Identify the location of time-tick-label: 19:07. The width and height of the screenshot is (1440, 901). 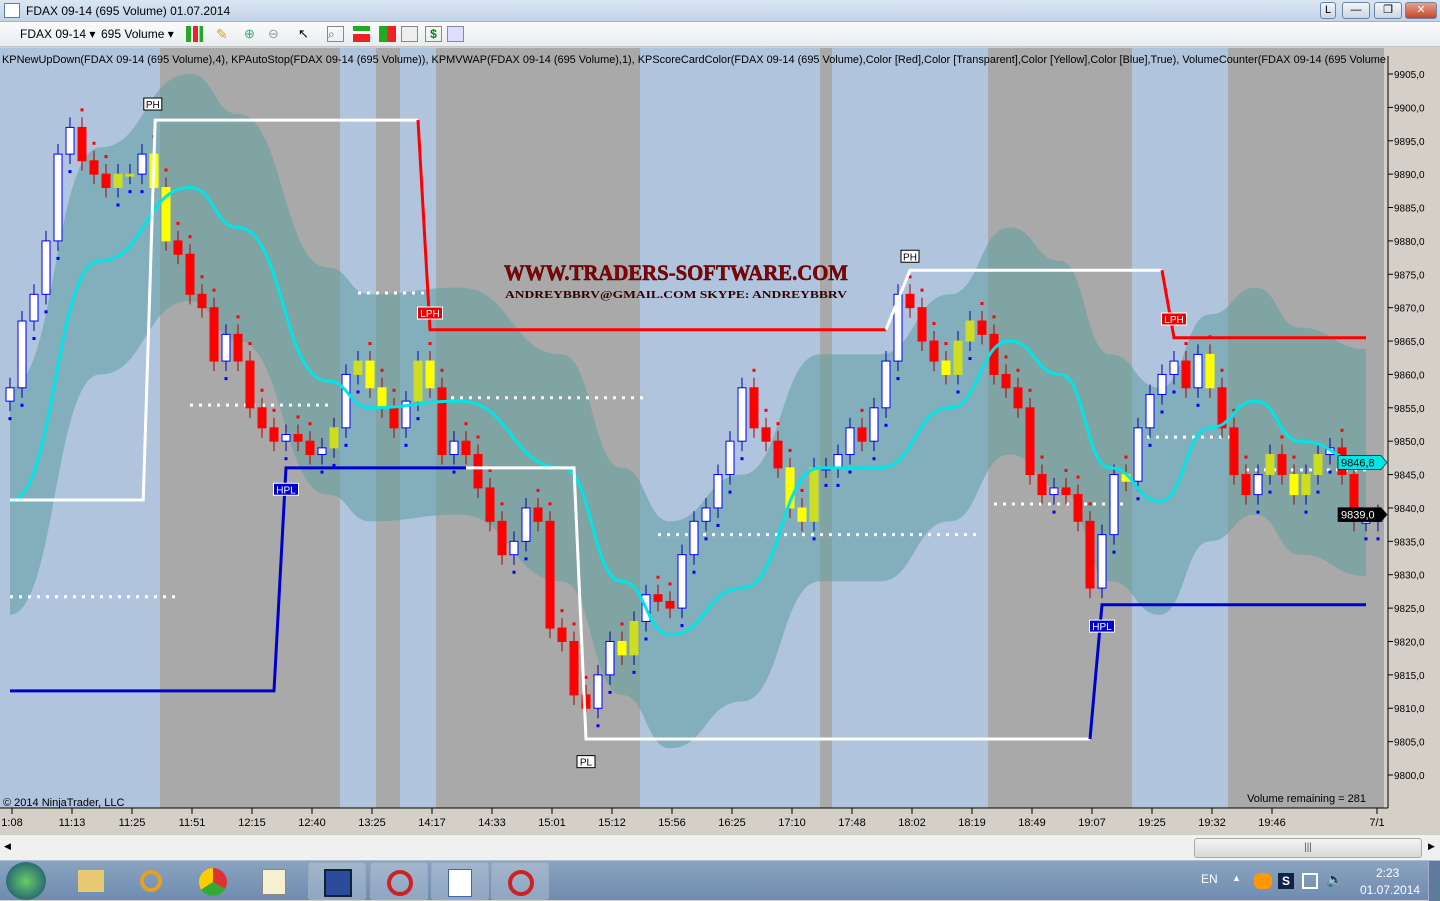
(1092, 823).